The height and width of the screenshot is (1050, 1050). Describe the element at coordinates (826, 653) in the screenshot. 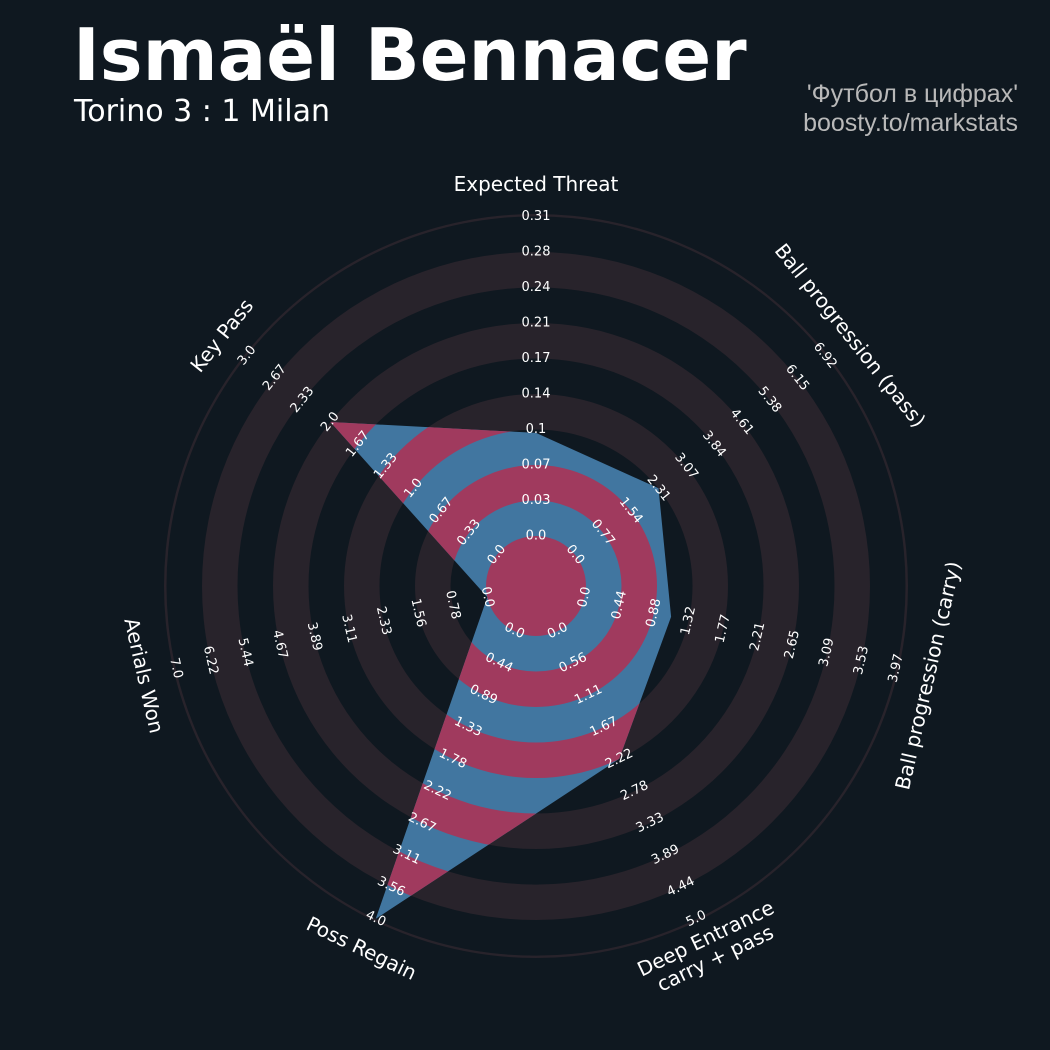

I see `tick-label: 3.09` at that location.